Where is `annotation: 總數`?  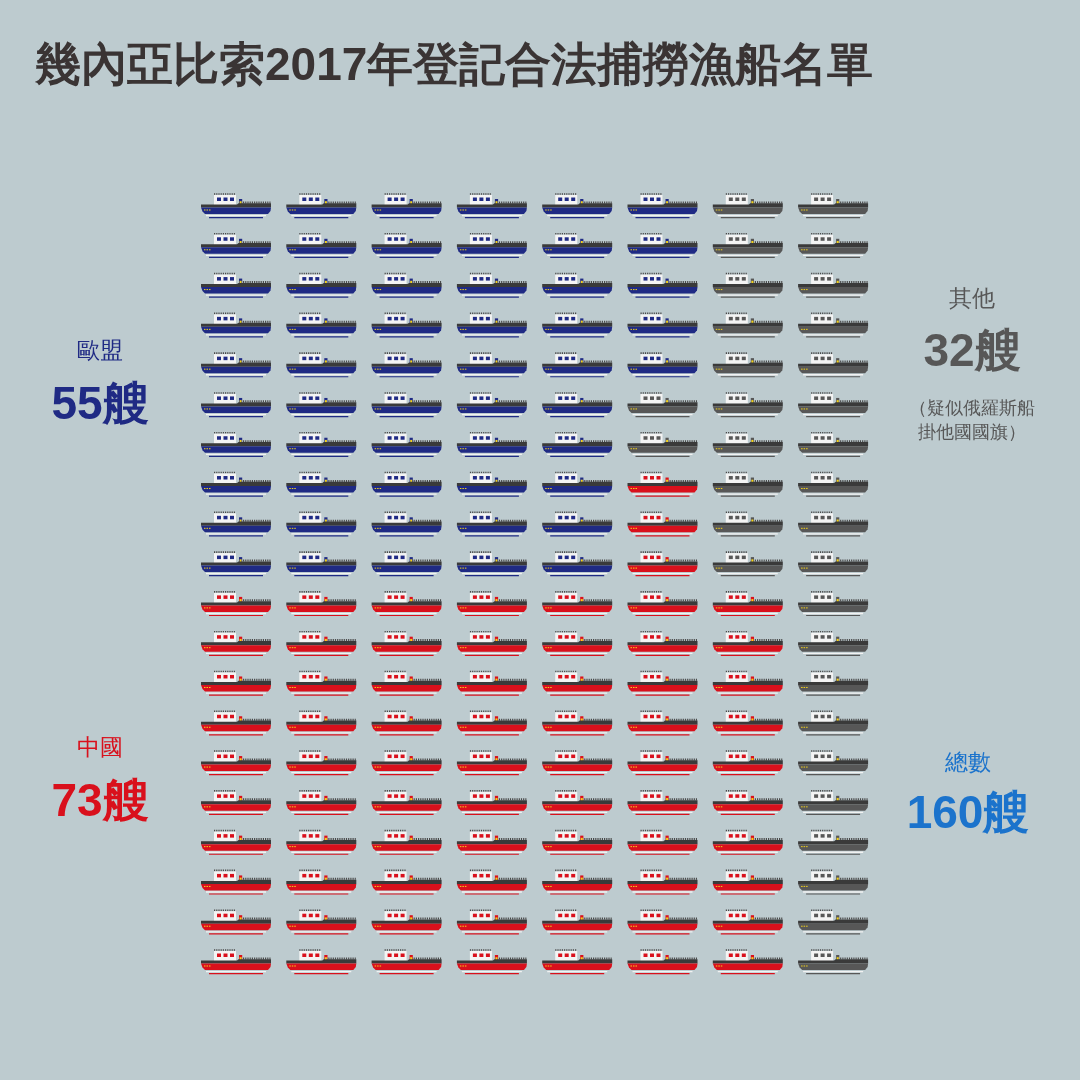
annotation: 總數 is located at coordinates (968, 762).